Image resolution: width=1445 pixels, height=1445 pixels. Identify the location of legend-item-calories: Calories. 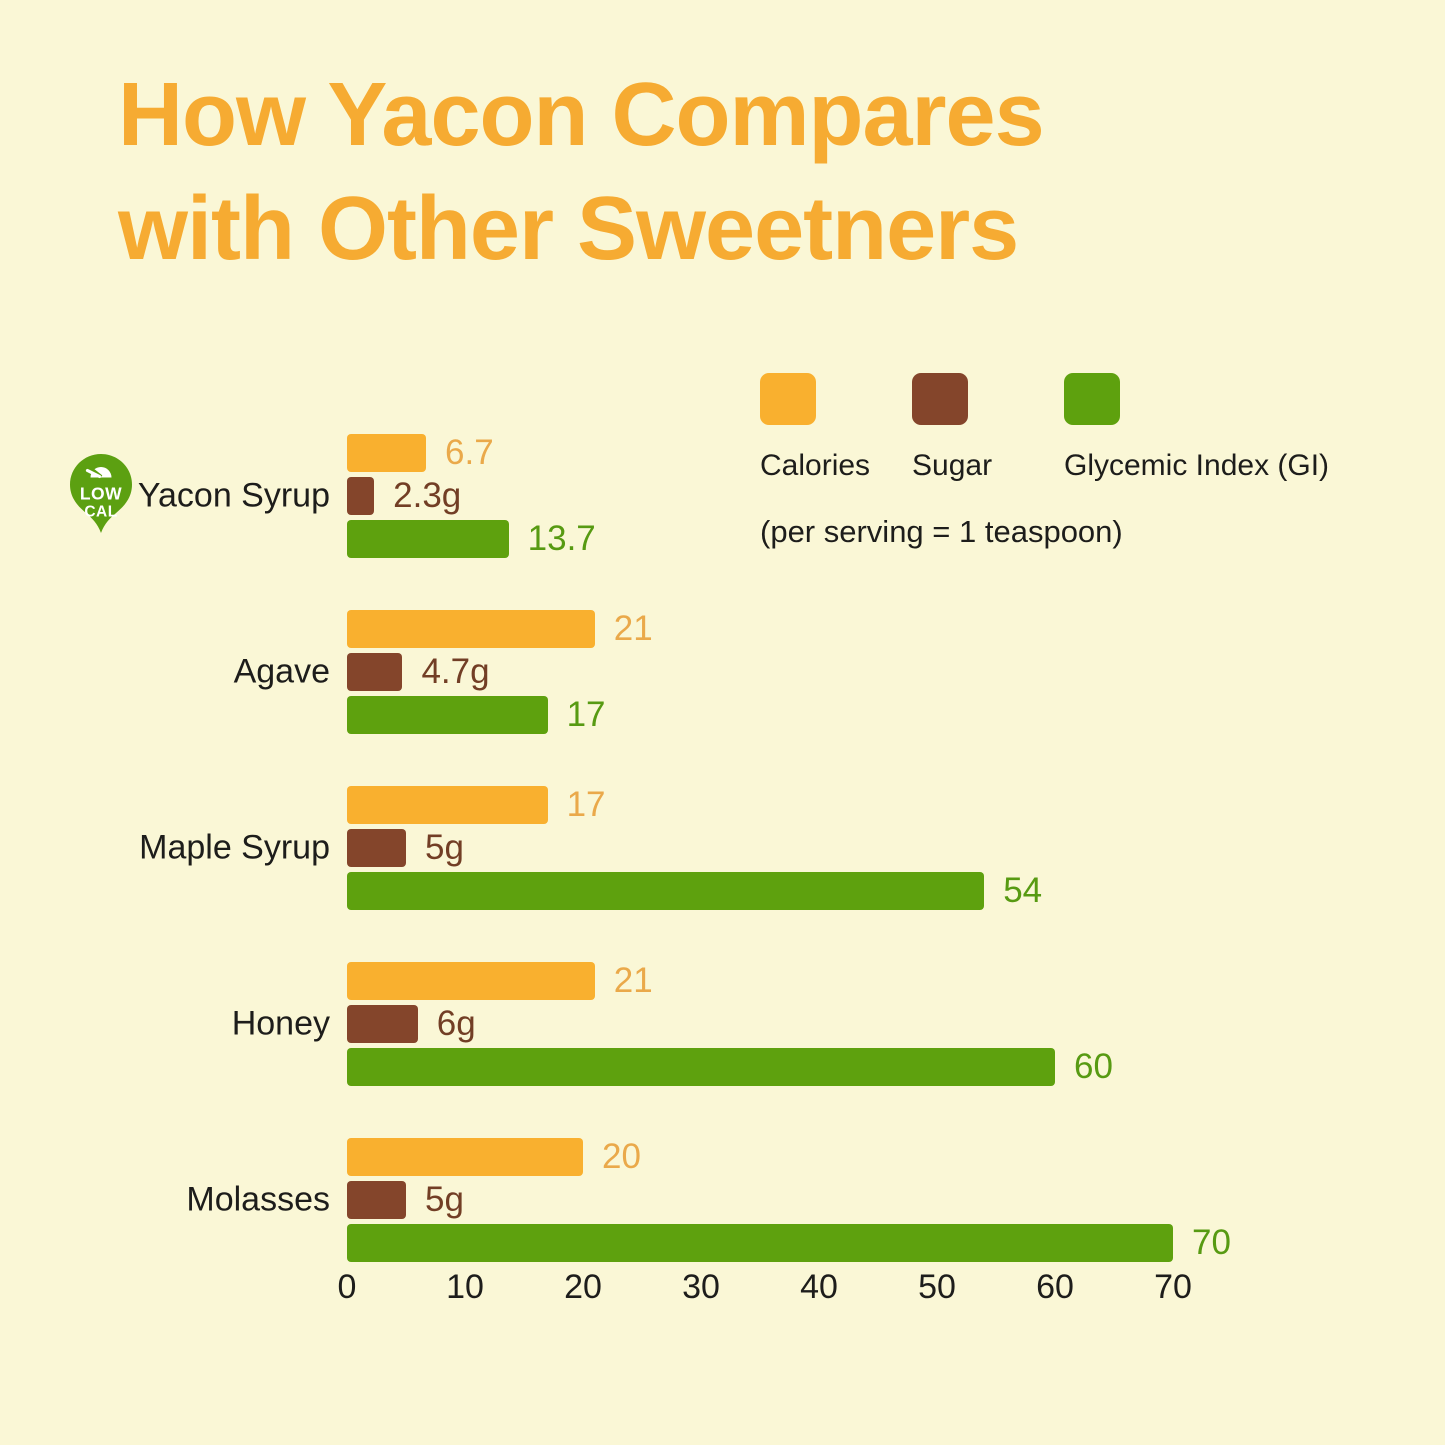
(815, 428).